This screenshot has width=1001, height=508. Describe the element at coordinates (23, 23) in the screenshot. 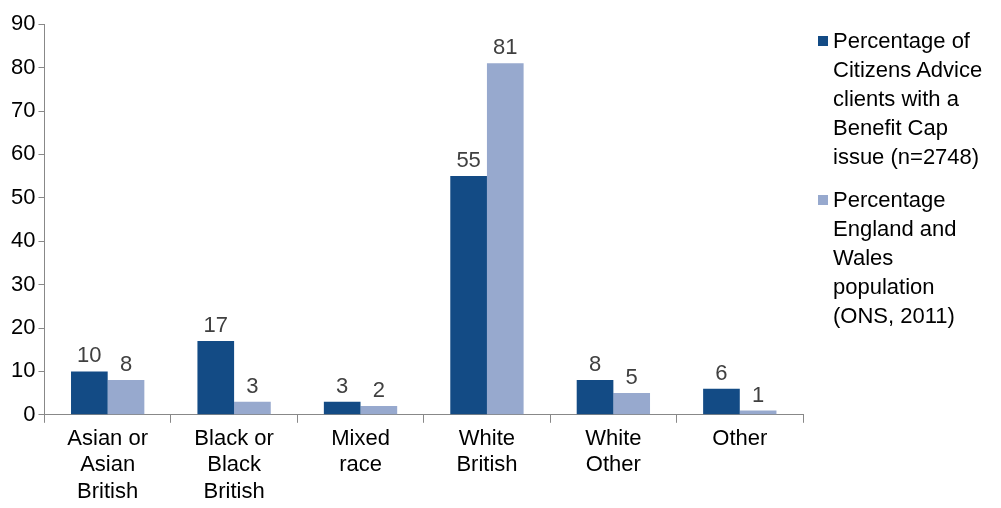

I see `y-tick-label: 90` at that location.